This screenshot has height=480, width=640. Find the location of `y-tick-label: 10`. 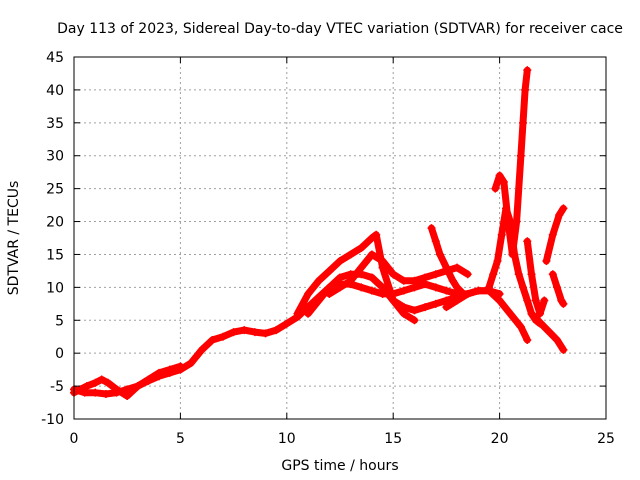

y-tick-label: 10 is located at coordinates (55, 288).